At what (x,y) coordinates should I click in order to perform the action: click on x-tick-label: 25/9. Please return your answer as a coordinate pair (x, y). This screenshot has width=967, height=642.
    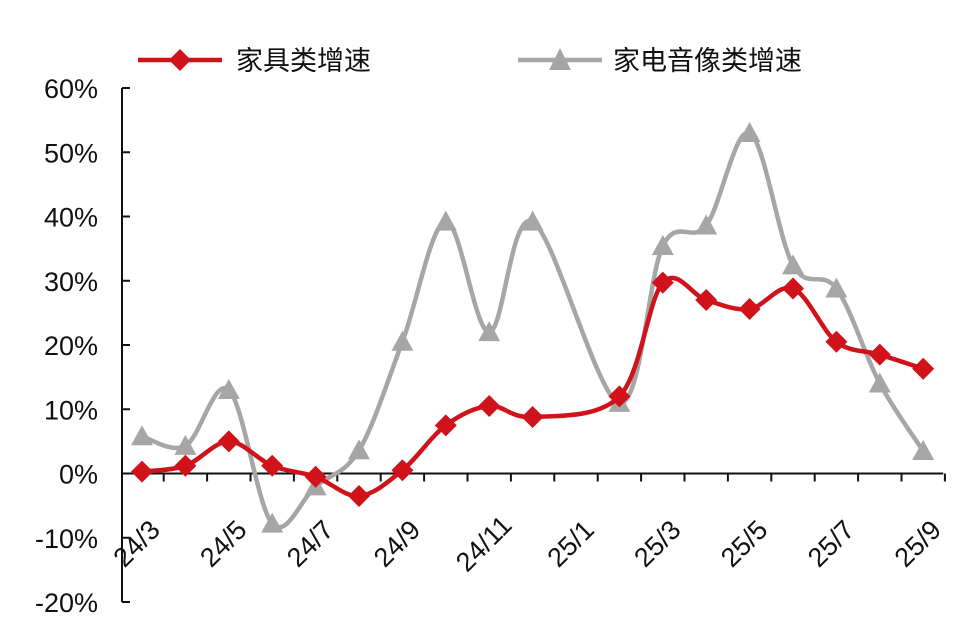
    Looking at the image, I should click on (918, 543).